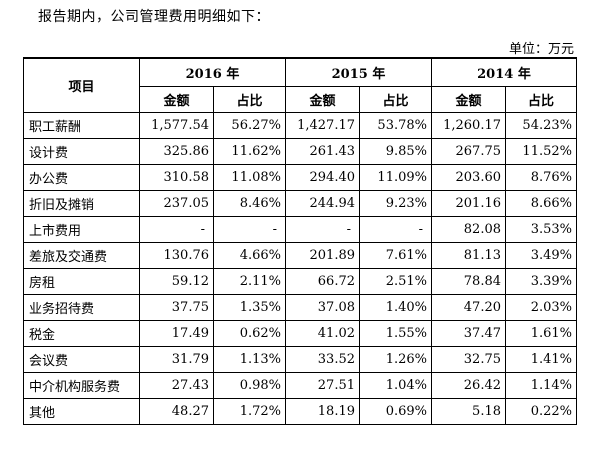 Image resolution: width=590 pixels, height=449 pixels. Describe the element at coordinates (322, 177) in the screenshot. I see `amount-cell: 294.40` at that location.